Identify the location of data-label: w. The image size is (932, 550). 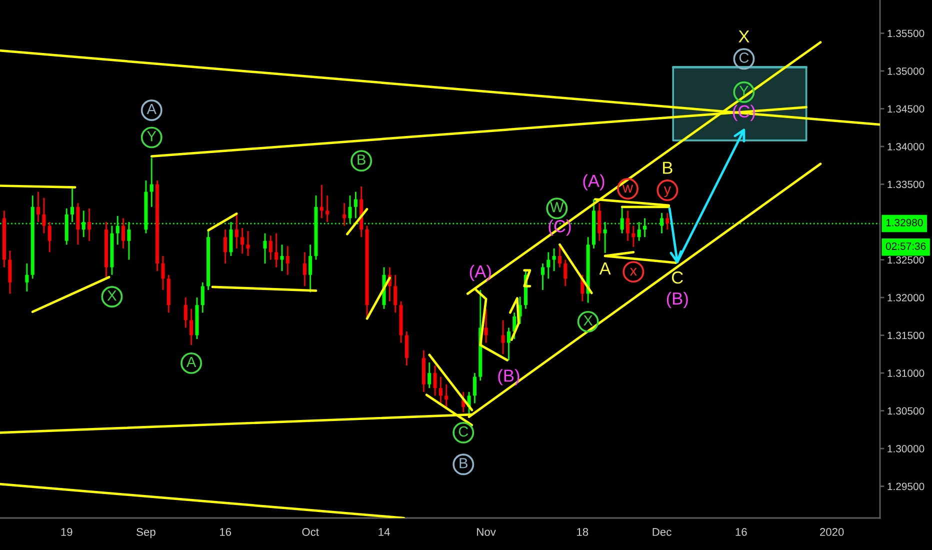
(628, 188).